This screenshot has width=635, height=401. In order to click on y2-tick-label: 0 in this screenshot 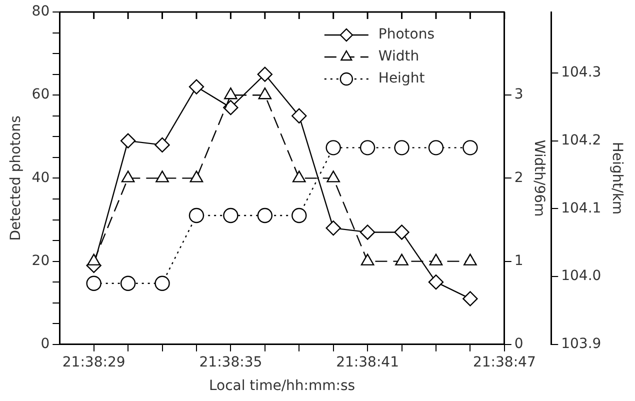, I will do `click(519, 344)`.